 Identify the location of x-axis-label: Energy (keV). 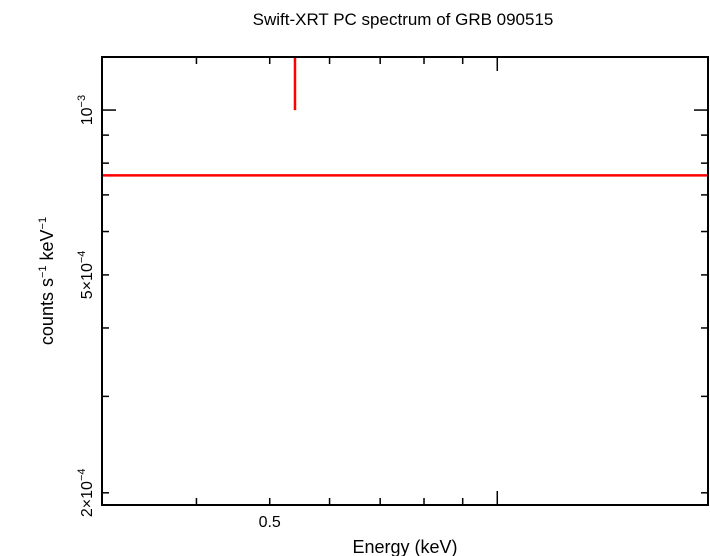
(404, 546).